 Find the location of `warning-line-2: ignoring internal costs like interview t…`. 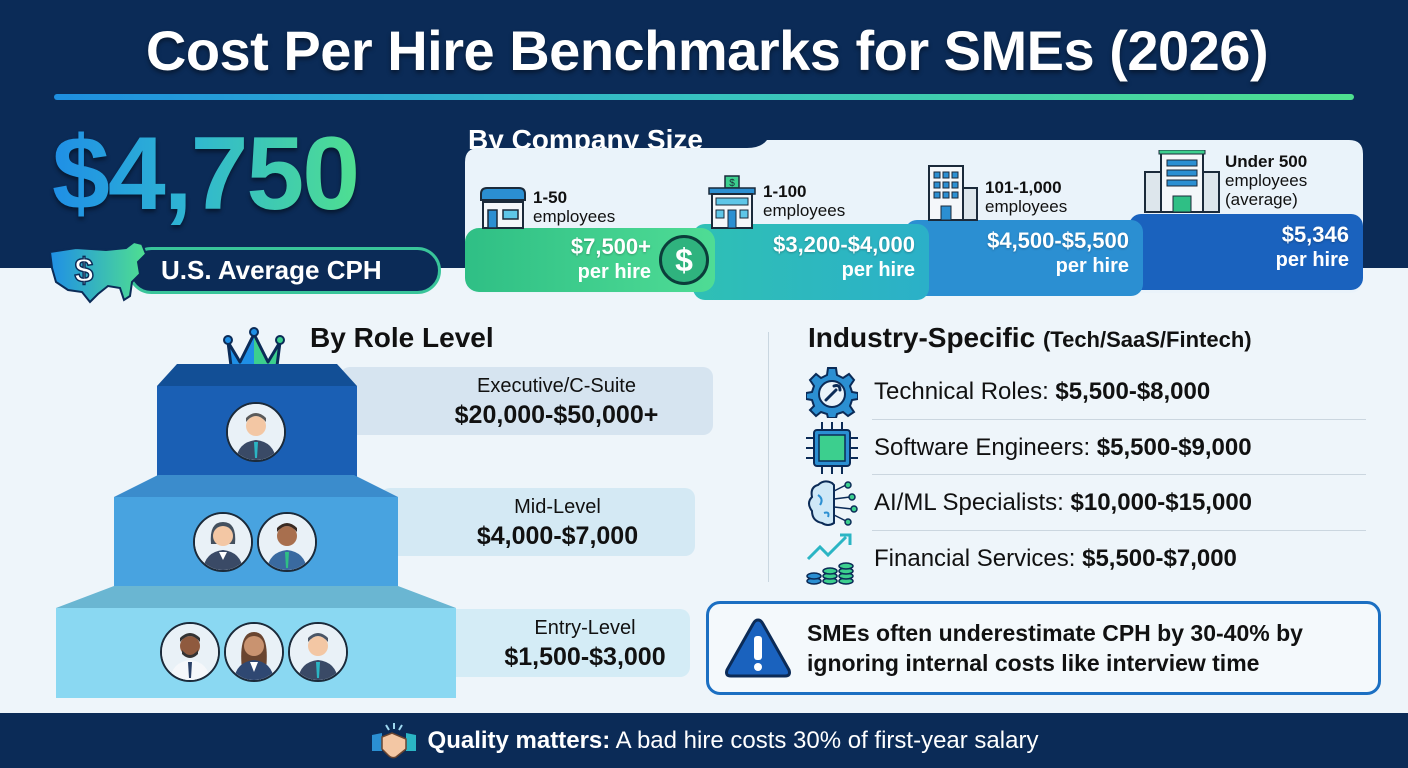

warning-line-2: ignoring internal costs like interview t… is located at coordinates (1033, 663).